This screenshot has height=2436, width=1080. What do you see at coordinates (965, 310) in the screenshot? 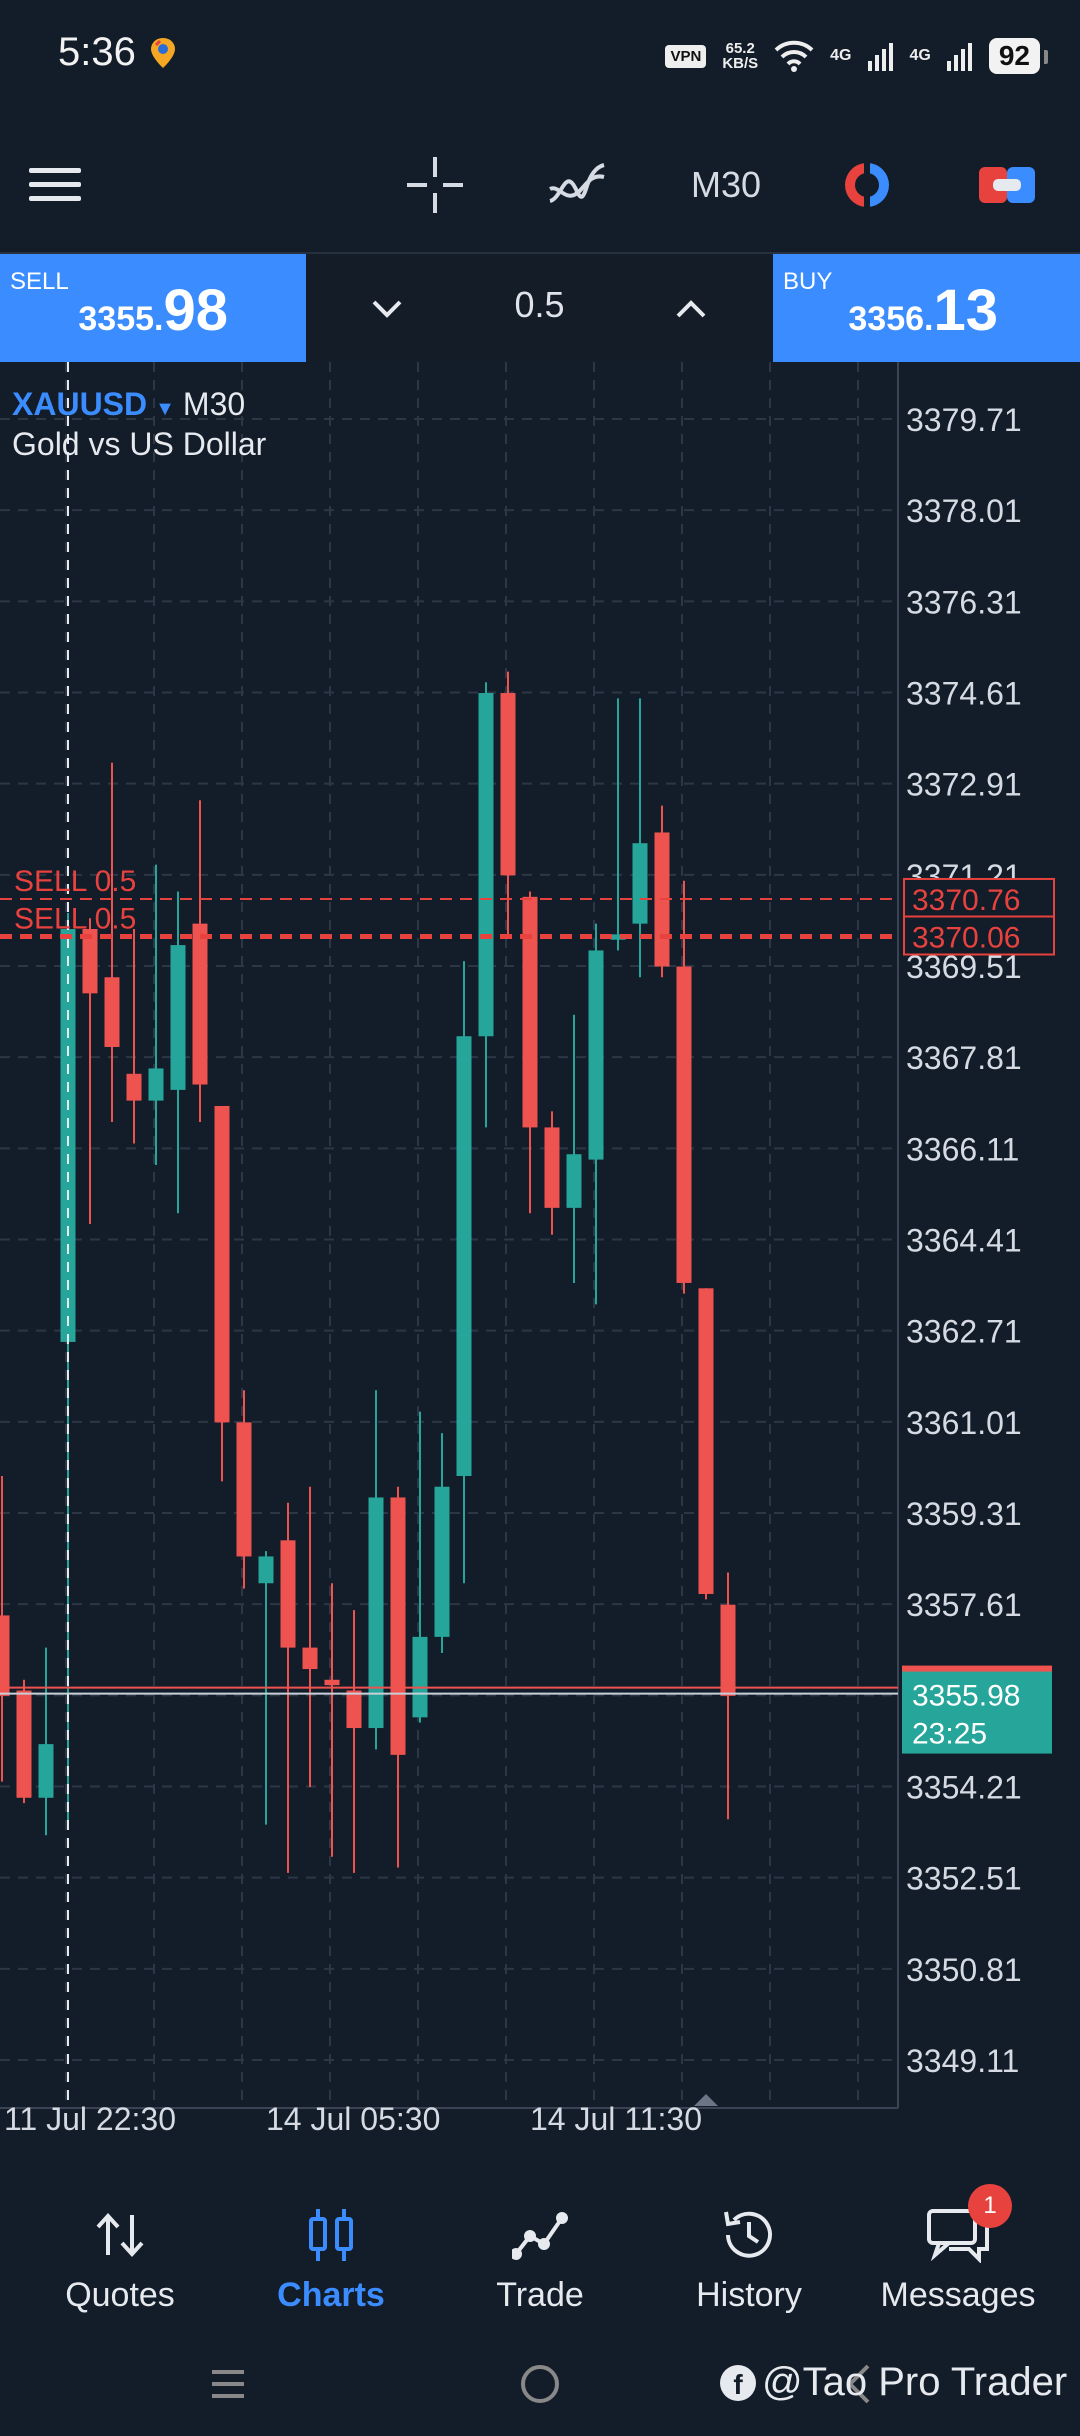
I see `buy-price-pips: 13` at bounding box center [965, 310].